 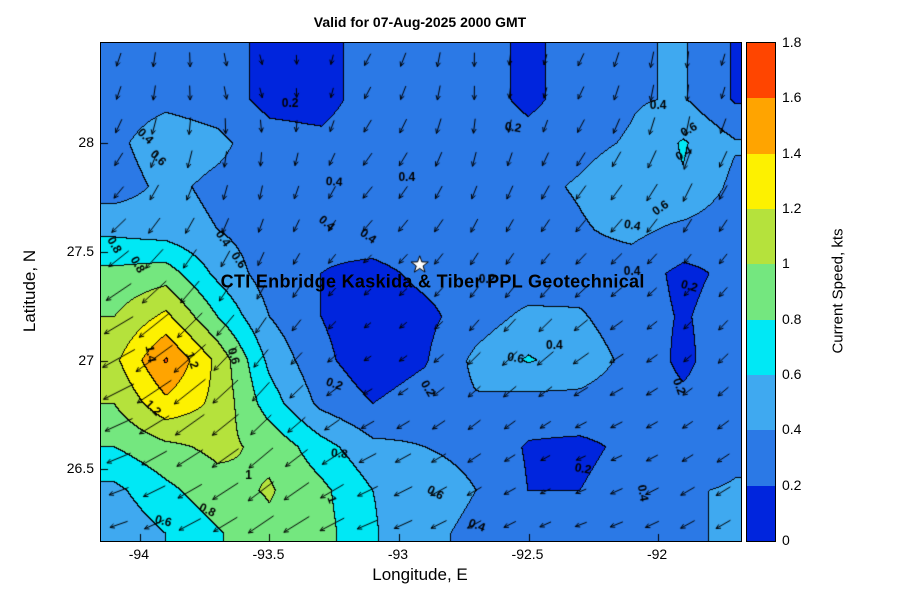 What do you see at coordinates (792, 318) in the screenshot?
I see `colorbar-tick-label: 0.8` at bounding box center [792, 318].